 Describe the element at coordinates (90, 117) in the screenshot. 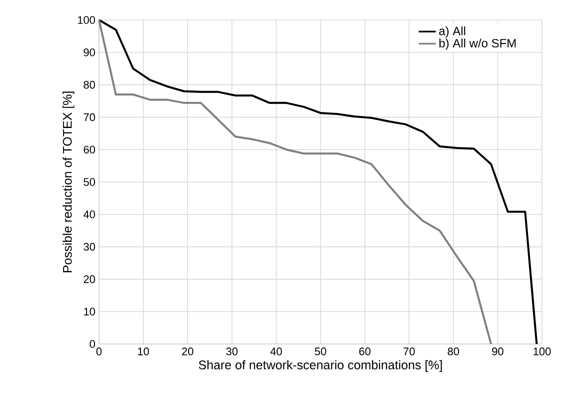

I see `y-tick-label: 70` at that location.